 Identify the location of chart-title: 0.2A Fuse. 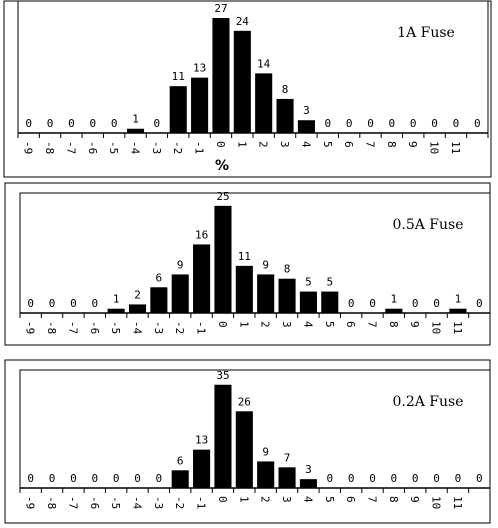
(427, 402).